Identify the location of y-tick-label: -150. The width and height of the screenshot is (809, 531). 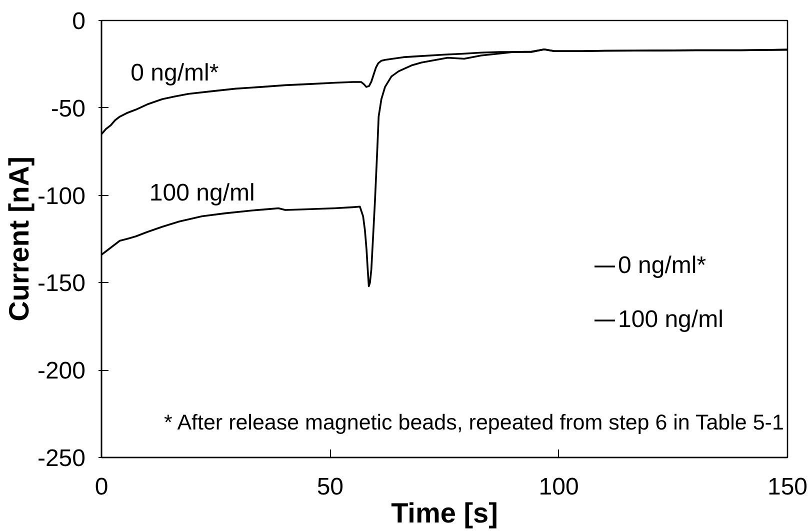
(61, 284).